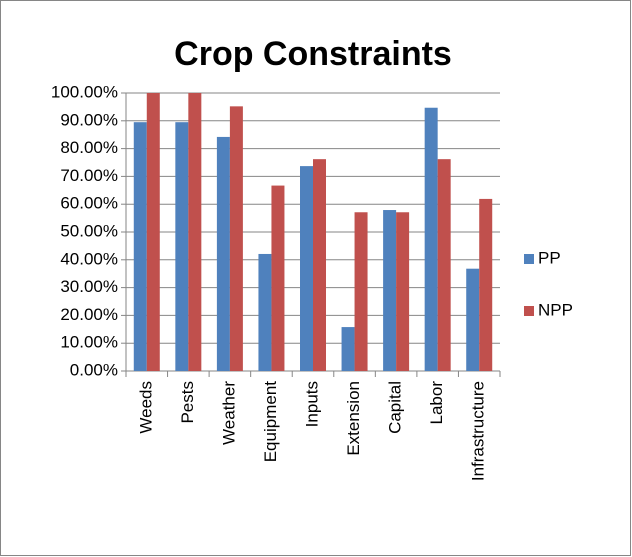 This screenshot has height=557, width=632. Describe the element at coordinates (478, 431) in the screenshot. I see `x-tick-label: Infrastructure` at that location.